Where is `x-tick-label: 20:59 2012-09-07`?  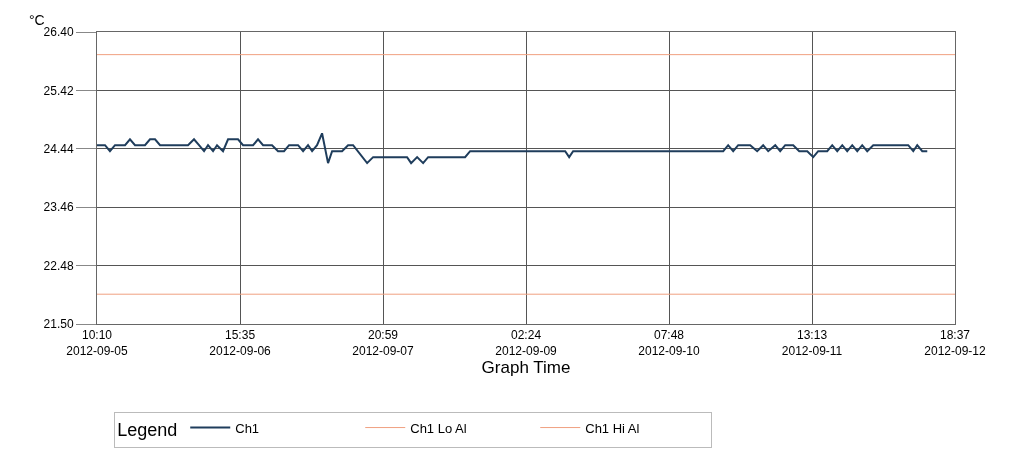
x-tick-label: 20:59 2012-09-07 is located at coordinates (383, 343).